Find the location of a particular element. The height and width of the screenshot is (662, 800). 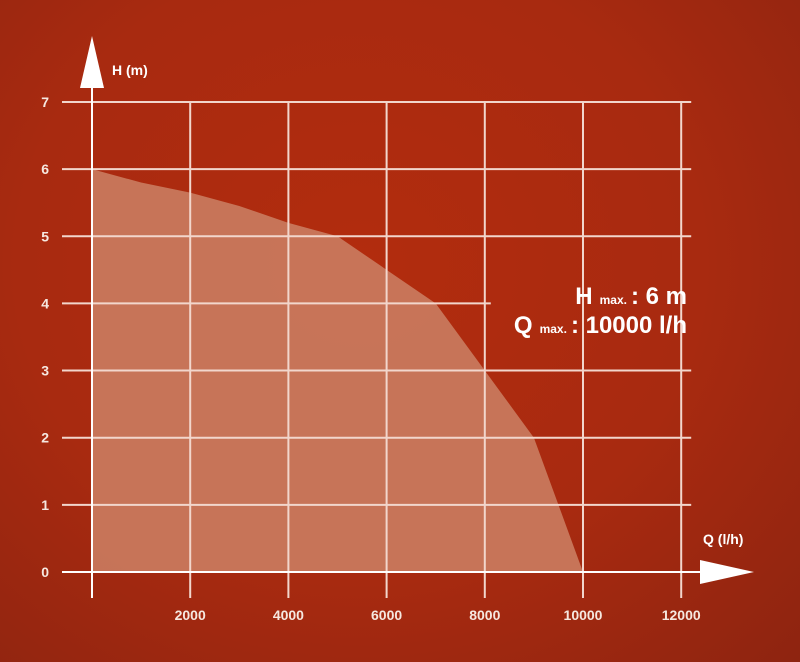

qmax-annotation: Q max. : 10000 l/h is located at coordinates (600, 325).